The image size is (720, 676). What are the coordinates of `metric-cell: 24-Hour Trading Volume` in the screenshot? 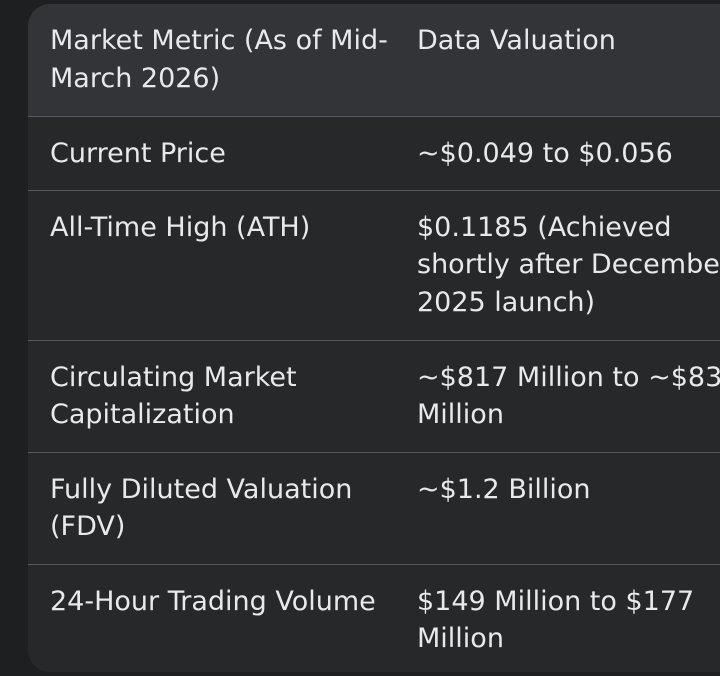 It's located at (211, 617).